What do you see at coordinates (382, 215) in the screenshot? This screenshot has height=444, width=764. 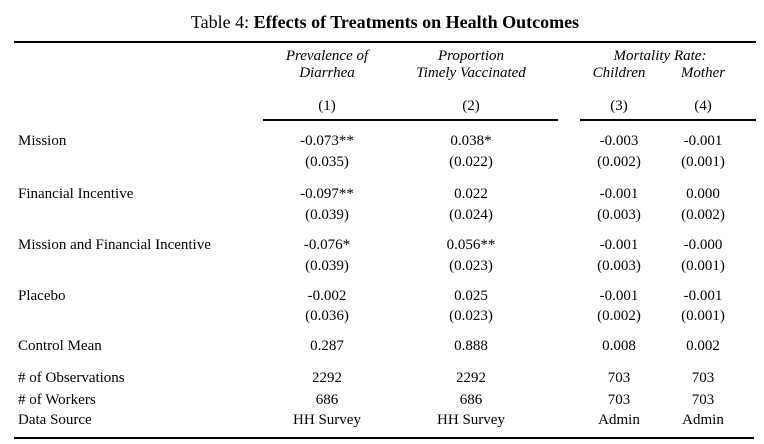 I see `table-row-financial-incentive-se: (0.039) (0.024) (0.003) (0.002)` at bounding box center [382, 215].